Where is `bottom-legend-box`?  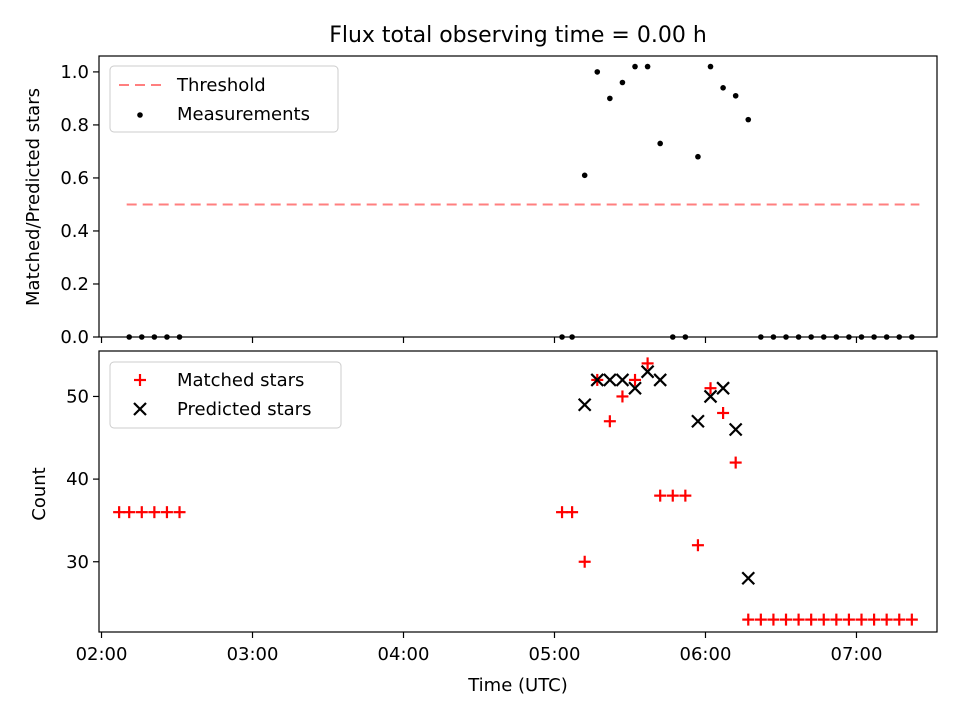 bottom-legend-box is located at coordinates (225, 395).